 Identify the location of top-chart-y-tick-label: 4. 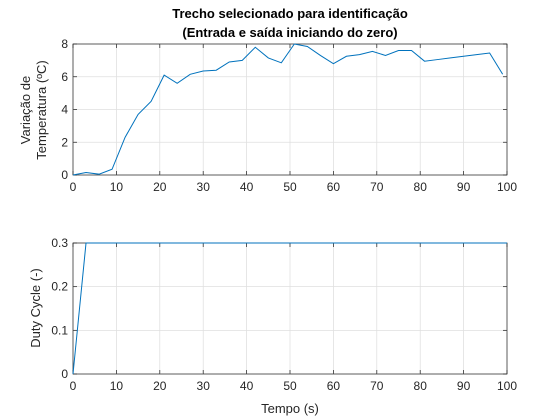
(64, 110).